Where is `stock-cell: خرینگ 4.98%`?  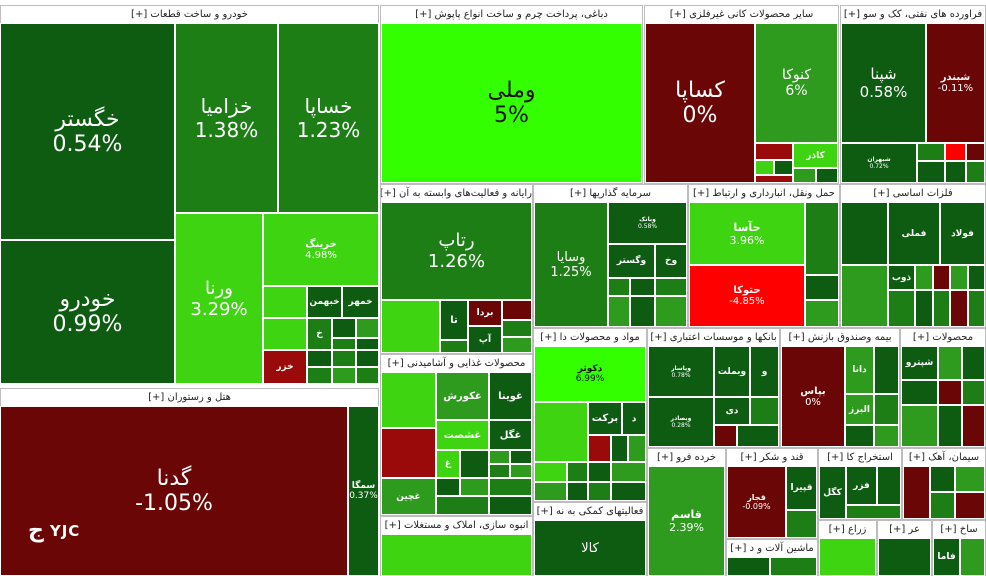
stock-cell: خرینگ 4.98% is located at coordinates (321, 249).